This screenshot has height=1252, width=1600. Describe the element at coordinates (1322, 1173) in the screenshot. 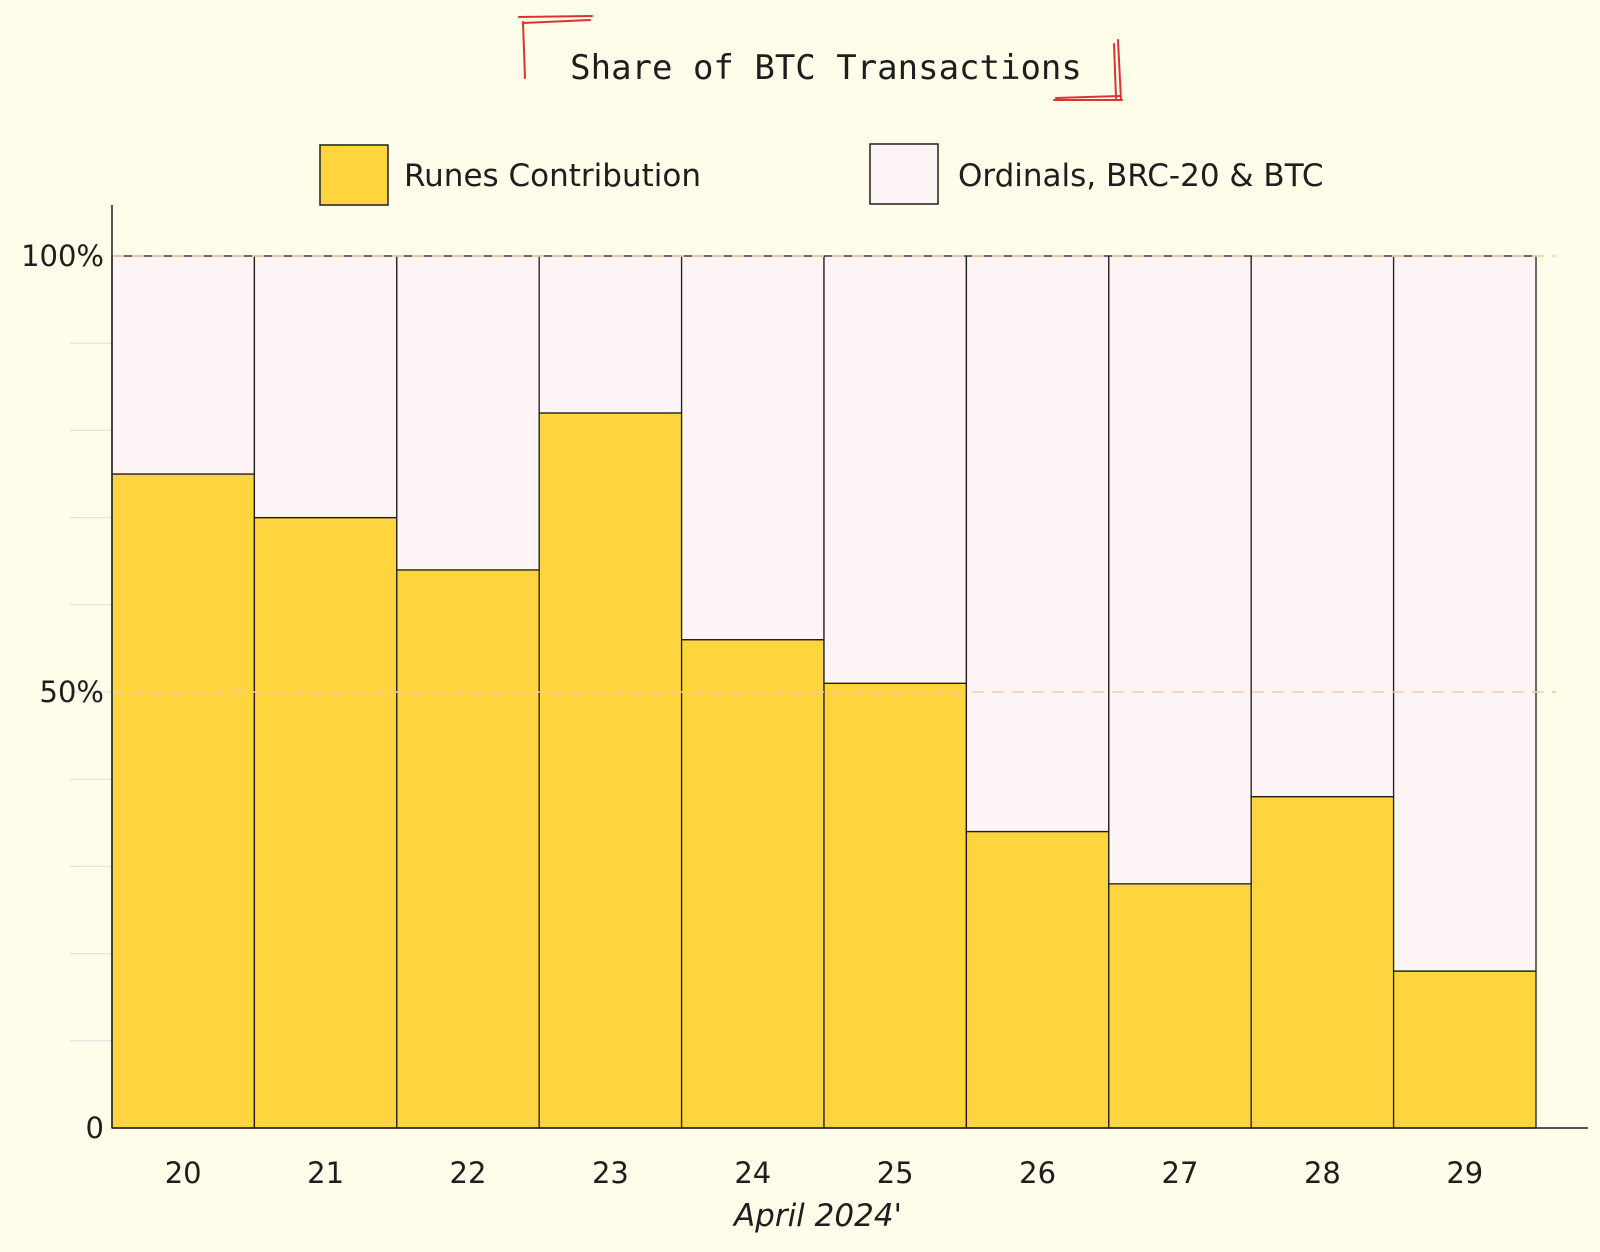

I see `x-tick-label: 28` at that location.